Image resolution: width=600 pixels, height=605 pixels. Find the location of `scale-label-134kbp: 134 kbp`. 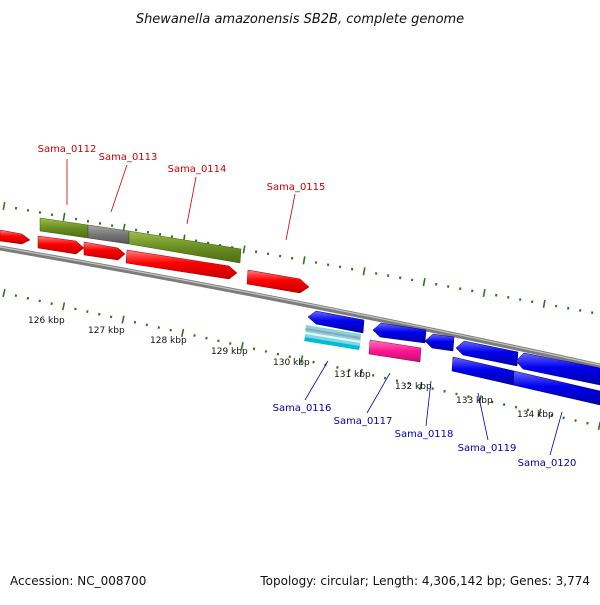

scale-label-134kbp: 134 kbp is located at coordinates (535, 415).